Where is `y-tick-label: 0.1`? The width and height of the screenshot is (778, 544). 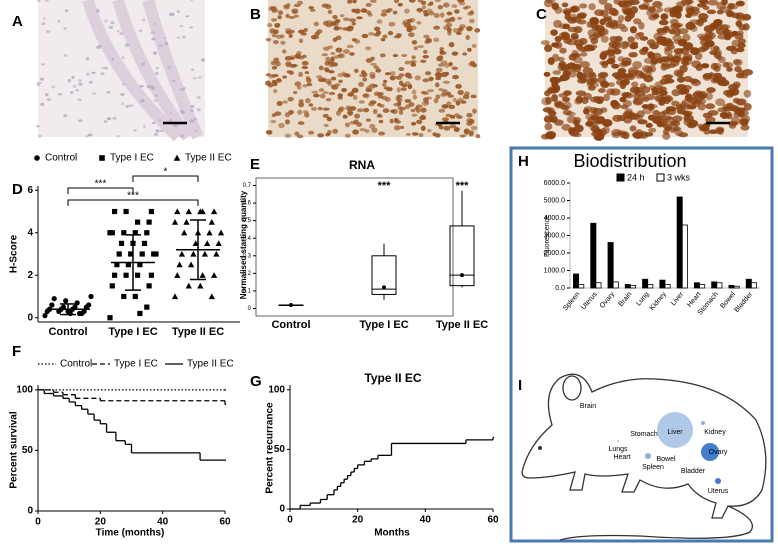
y-tick-label: 0.1 is located at coordinates (247, 291).